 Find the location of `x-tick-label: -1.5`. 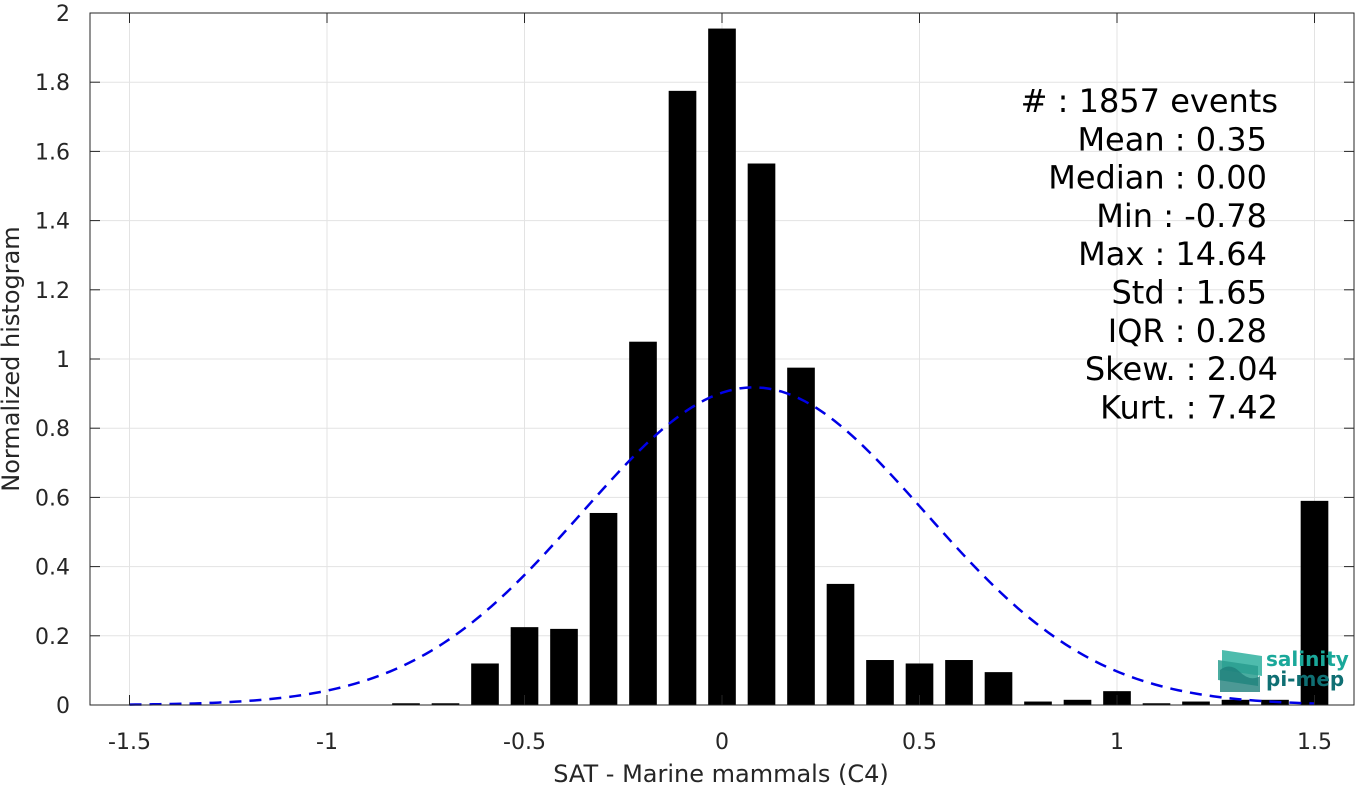

x-tick-label: -1.5 is located at coordinates (129, 742).